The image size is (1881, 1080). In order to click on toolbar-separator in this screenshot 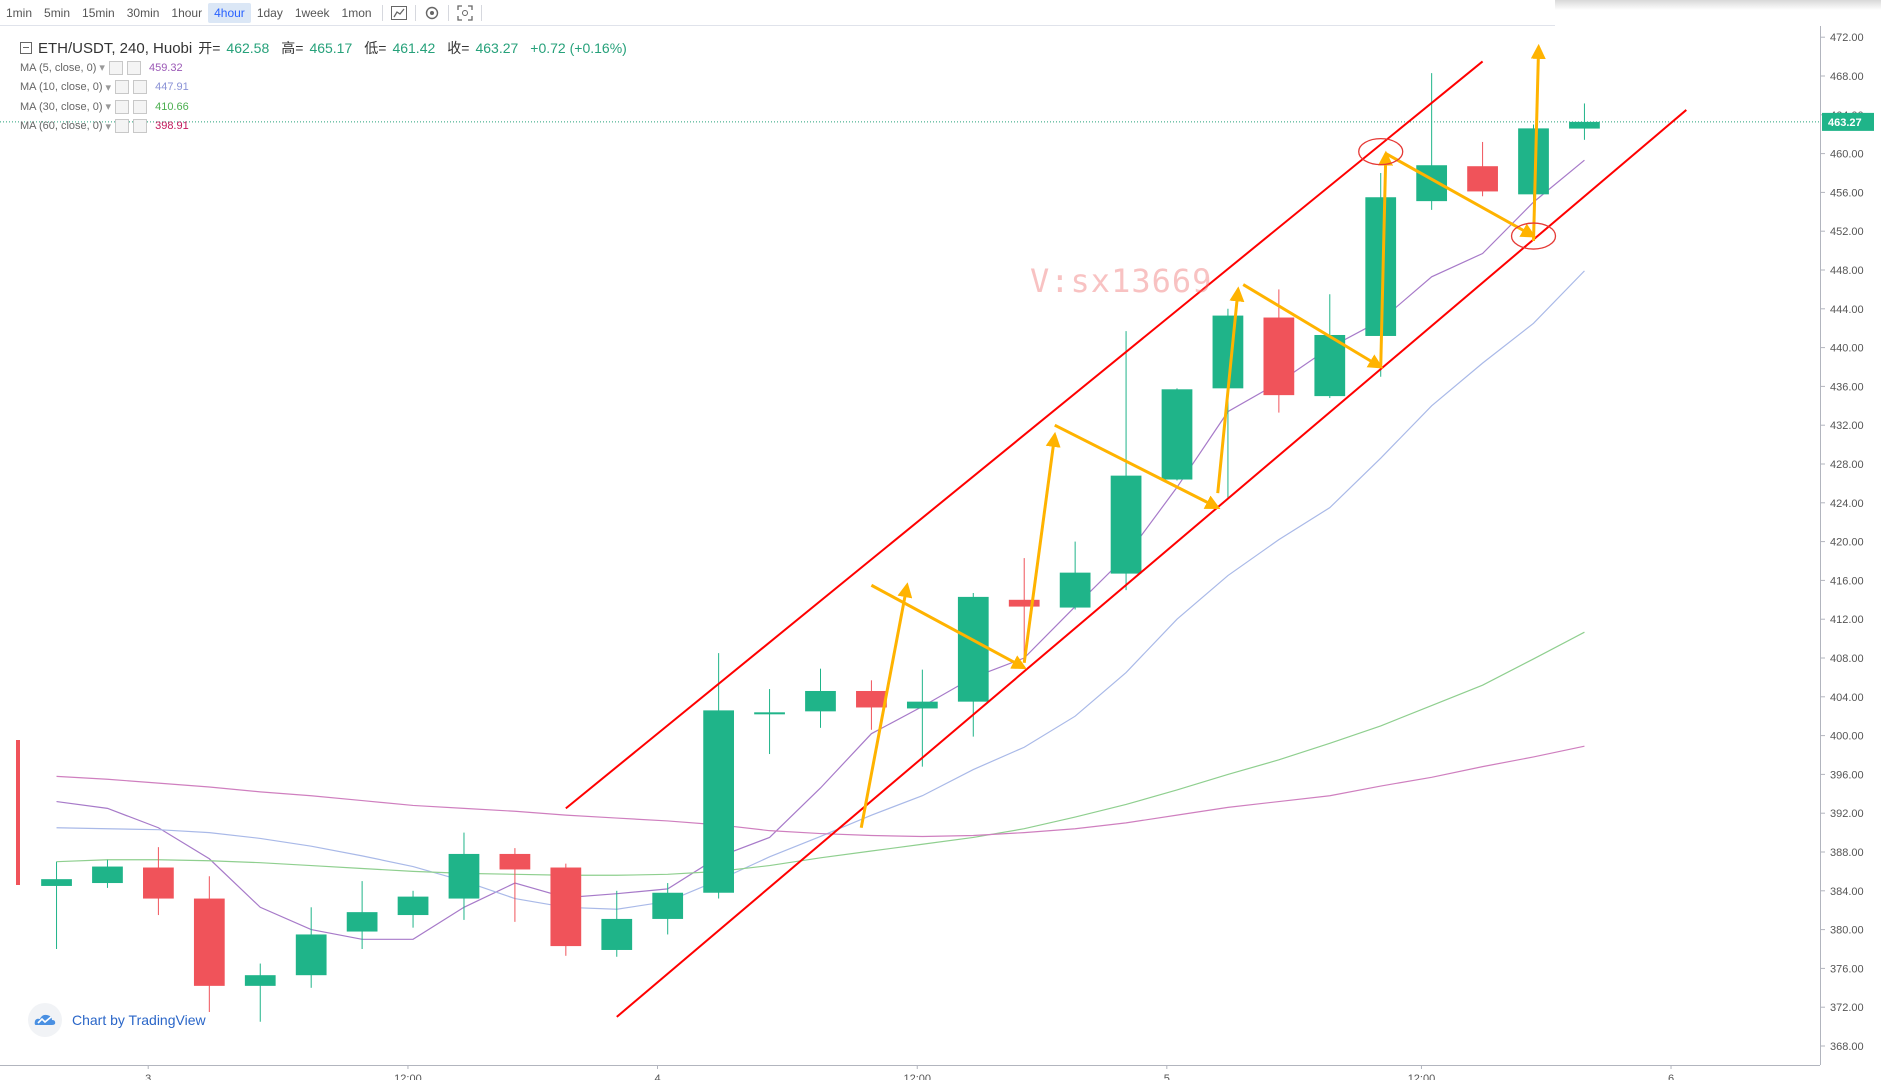, I will do `click(382, 12)`.